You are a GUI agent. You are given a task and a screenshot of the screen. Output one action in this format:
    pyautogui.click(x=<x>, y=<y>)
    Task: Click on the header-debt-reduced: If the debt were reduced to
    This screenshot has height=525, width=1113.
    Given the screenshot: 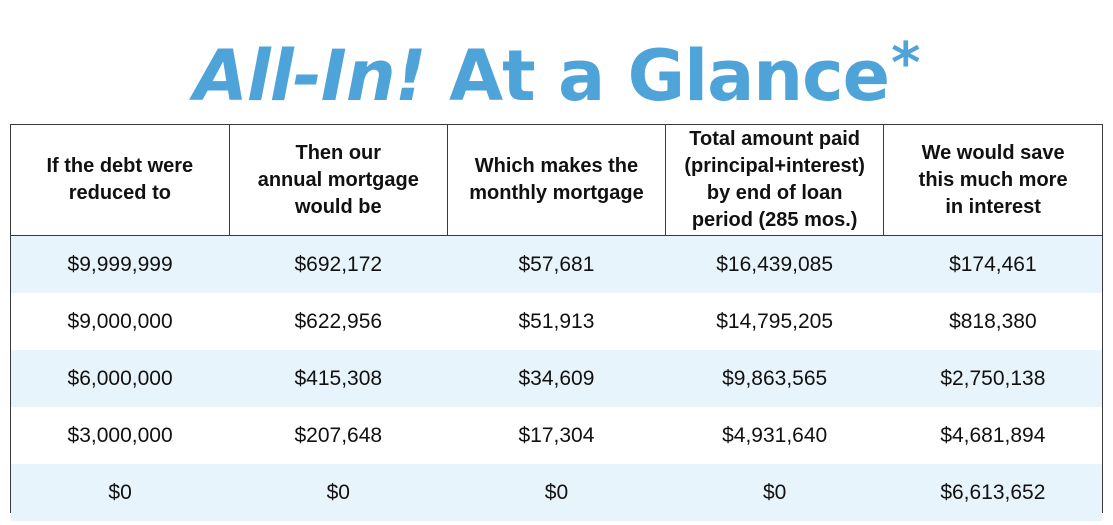 What is the action you would take?
    pyautogui.click(x=120, y=180)
    